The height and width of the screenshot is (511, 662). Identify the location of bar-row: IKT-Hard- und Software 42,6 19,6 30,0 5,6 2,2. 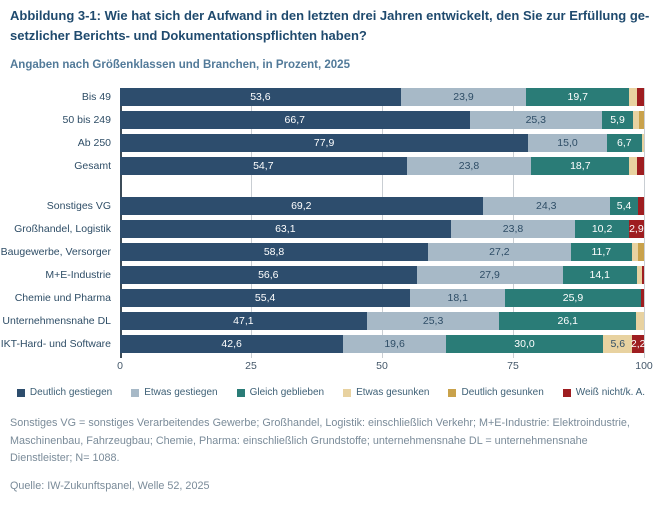
(323, 344).